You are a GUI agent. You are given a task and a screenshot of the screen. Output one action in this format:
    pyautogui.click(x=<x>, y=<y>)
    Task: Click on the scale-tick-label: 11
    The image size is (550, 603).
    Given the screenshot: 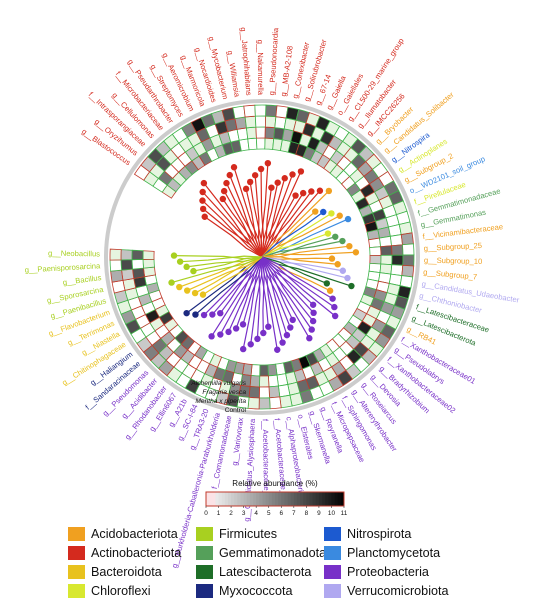 What is the action you would take?
    pyautogui.click(x=344, y=513)
    